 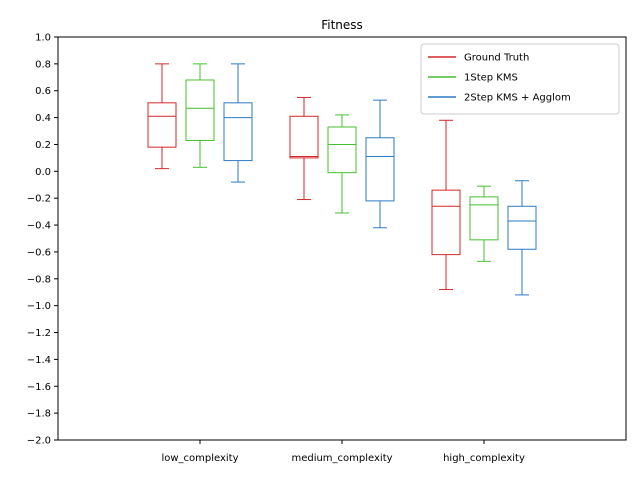 What do you see at coordinates (484, 458) in the screenshot?
I see `x-tick-label: high_complexity` at bounding box center [484, 458].